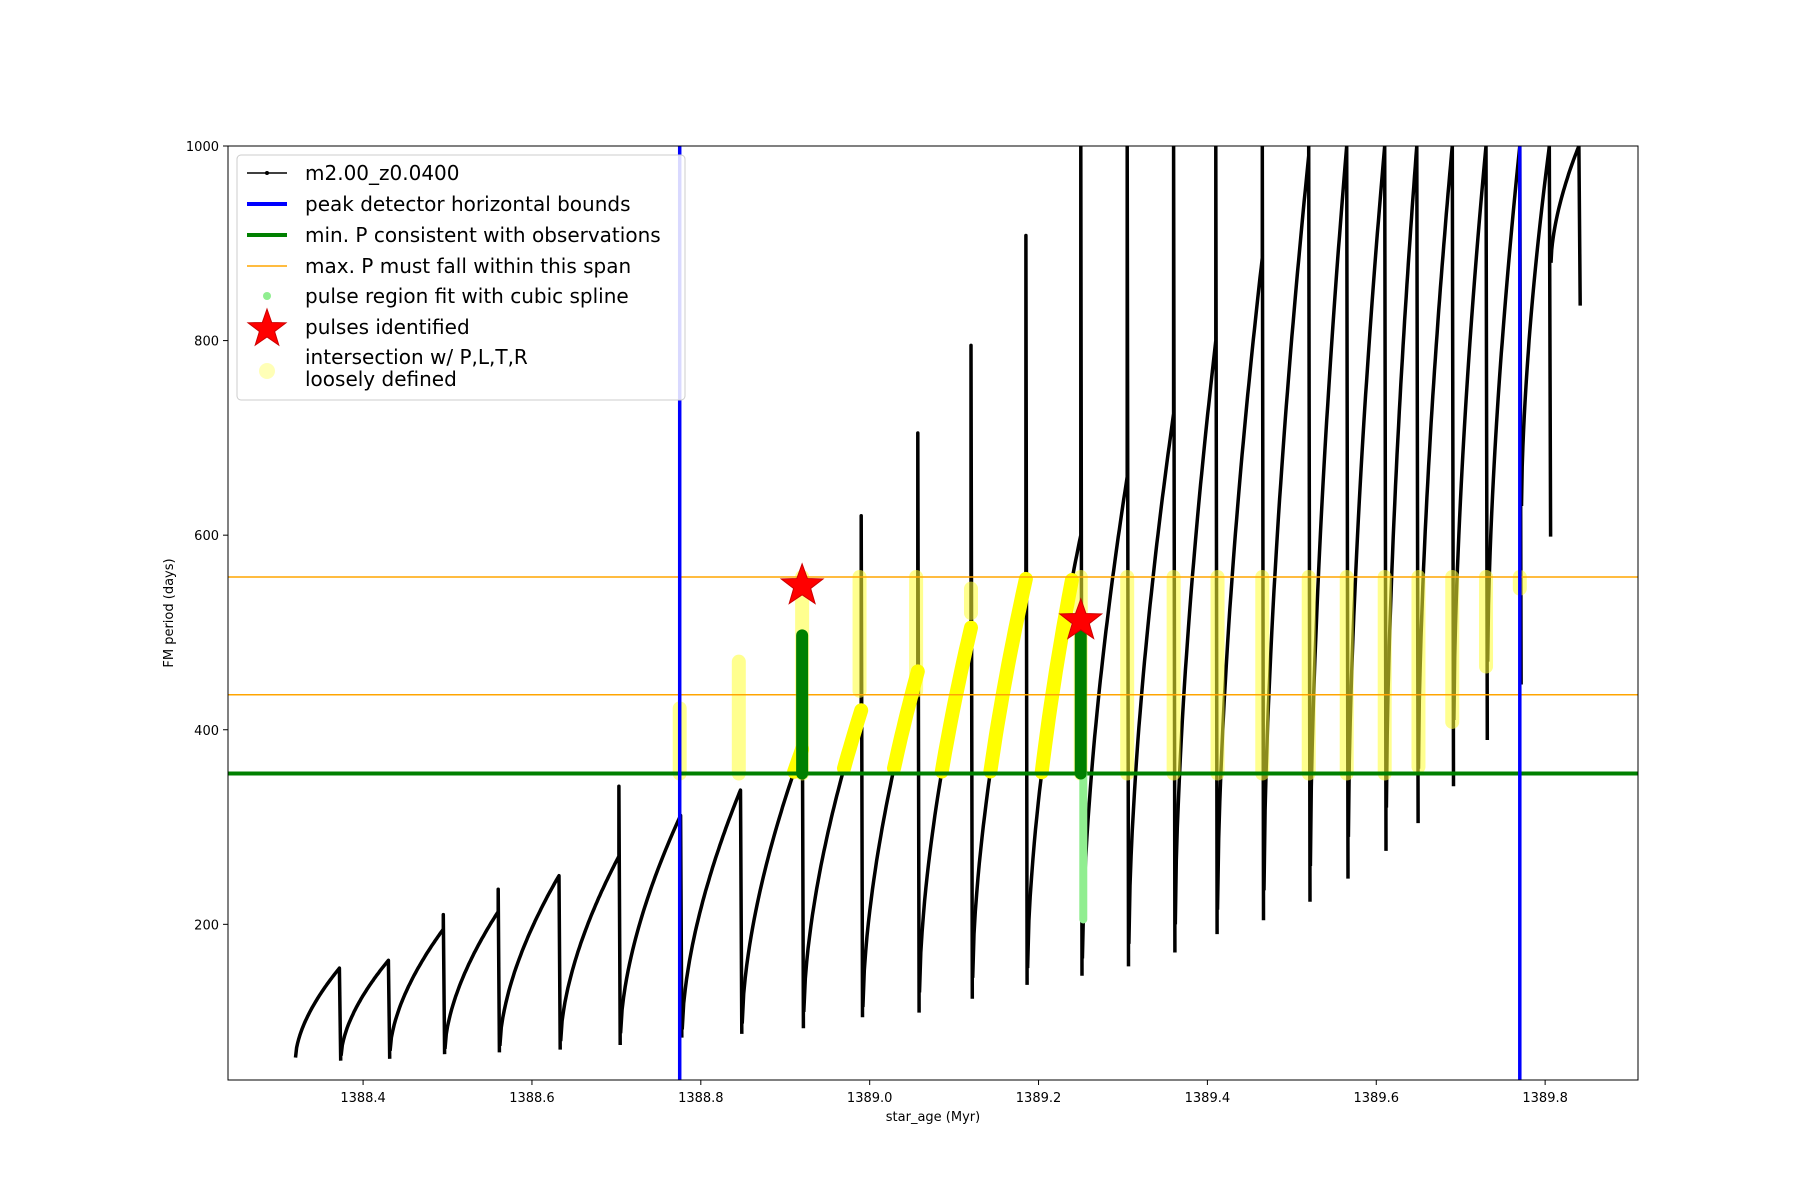  What do you see at coordinates (933, 1117) in the screenshot?
I see `x-axis-label: star_age (Myr)` at bounding box center [933, 1117].